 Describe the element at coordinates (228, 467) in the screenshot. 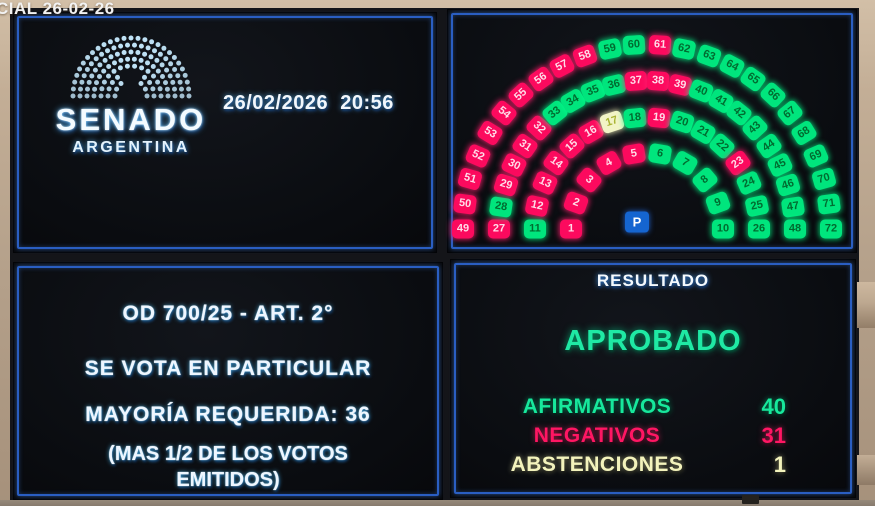

I see `majority-note-label: (MAS 1/2 DE LOS VOTOS EMITIDOS)` at that location.